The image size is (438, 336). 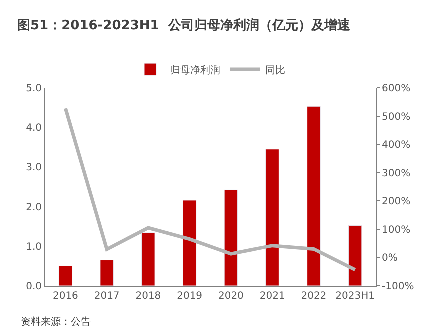 I want to click on y2-tick-label: 300%, so click(x=396, y=174).